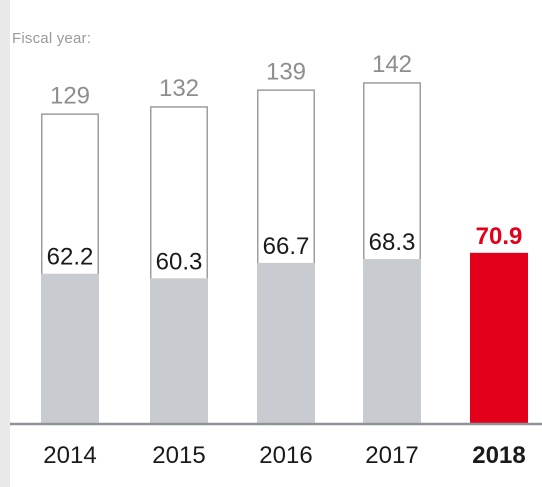 This screenshot has width=542, height=487. What do you see at coordinates (498, 455) in the screenshot?
I see `category-label-2018: 2018` at bounding box center [498, 455].